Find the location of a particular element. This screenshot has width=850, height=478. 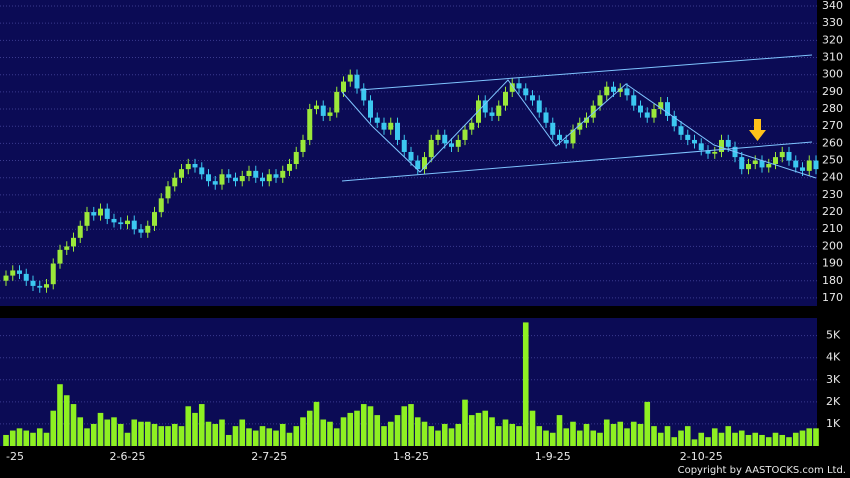

y-tick-label: 280 is located at coordinates (832, 108).